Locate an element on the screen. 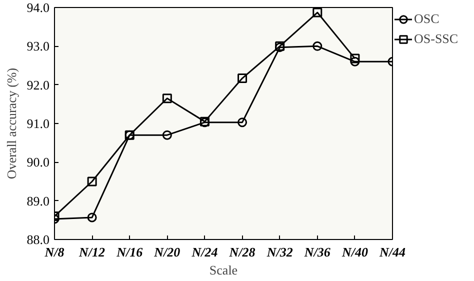 This screenshot has height=281, width=474. y-tick-label: 91.0 is located at coordinates (38, 123).